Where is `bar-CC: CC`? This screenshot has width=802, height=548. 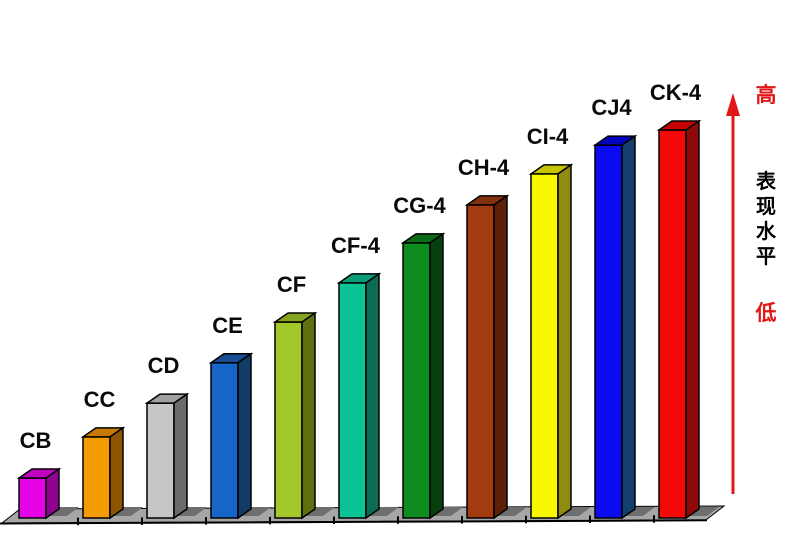 bar-CC: CC is located at coordinates (103, 453).